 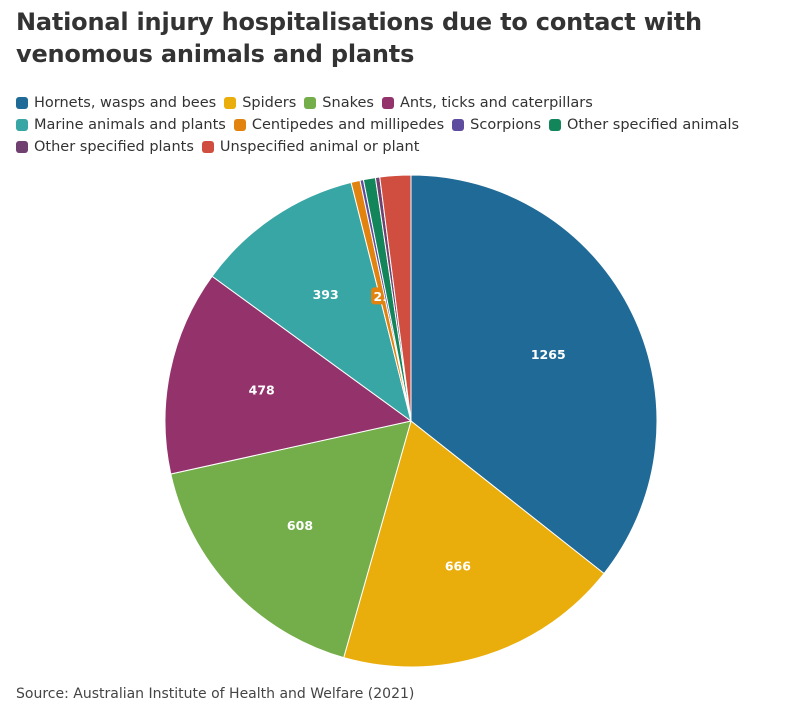 What do you see at coordinates (496, 103) in the screenshot?
I see `legend-label: Ants, ticks and caterpillars` at bounding box center [496, 103].